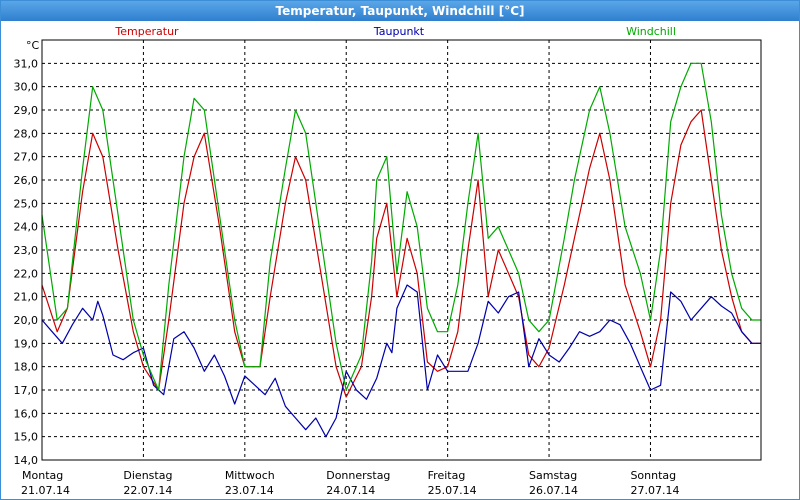  I want to click on x-tick-day: Donnerstag, so click(358, 475).